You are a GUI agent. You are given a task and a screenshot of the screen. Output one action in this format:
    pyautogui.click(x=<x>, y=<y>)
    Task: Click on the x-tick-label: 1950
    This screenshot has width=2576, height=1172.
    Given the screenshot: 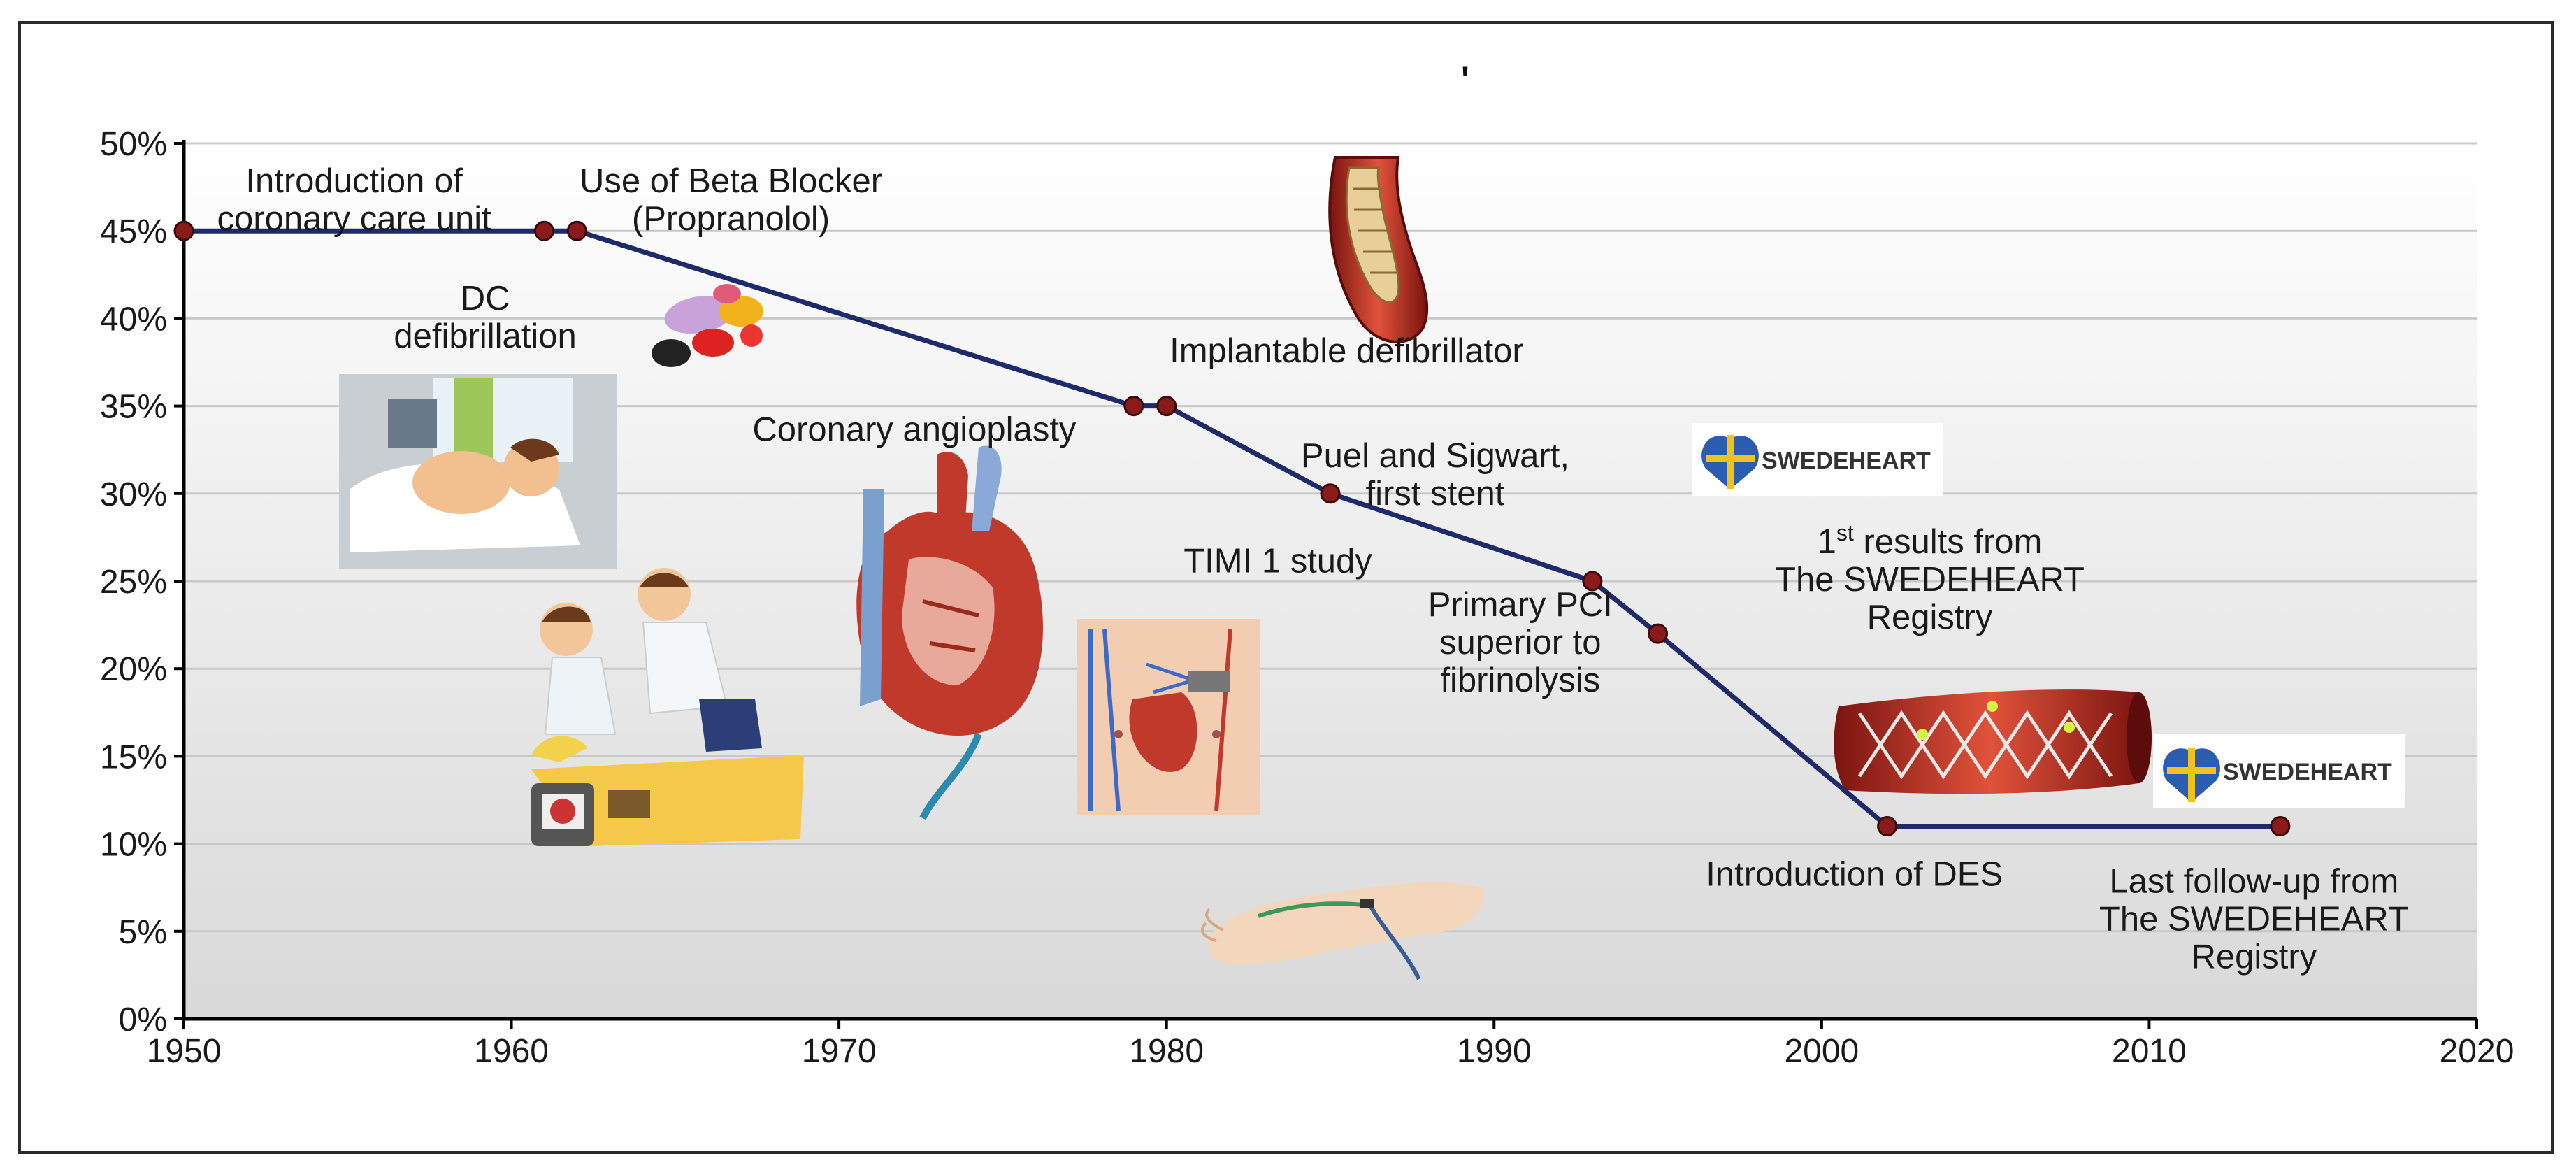 What is the action you would take?
    pyautogui.click(x=184, y=1051)
    